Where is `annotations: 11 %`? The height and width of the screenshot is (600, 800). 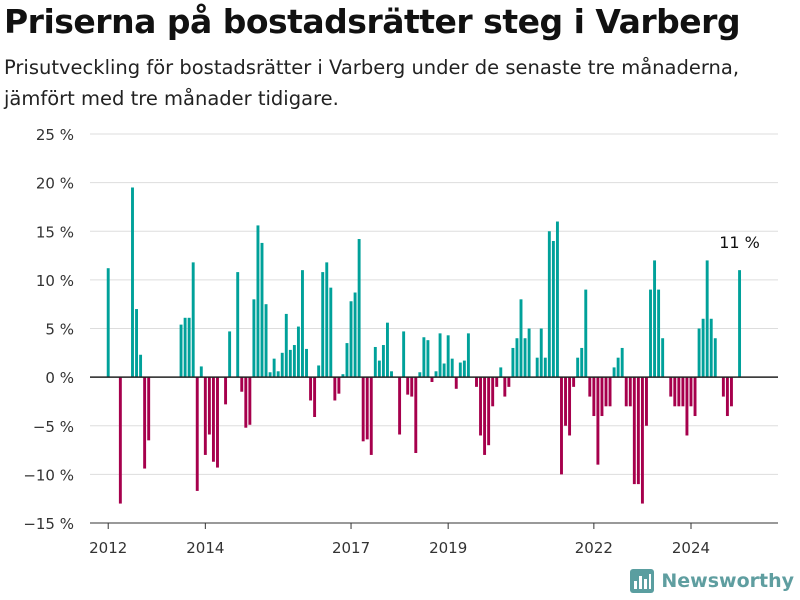
annotations: 11 % is located at coordinates (739, 242).